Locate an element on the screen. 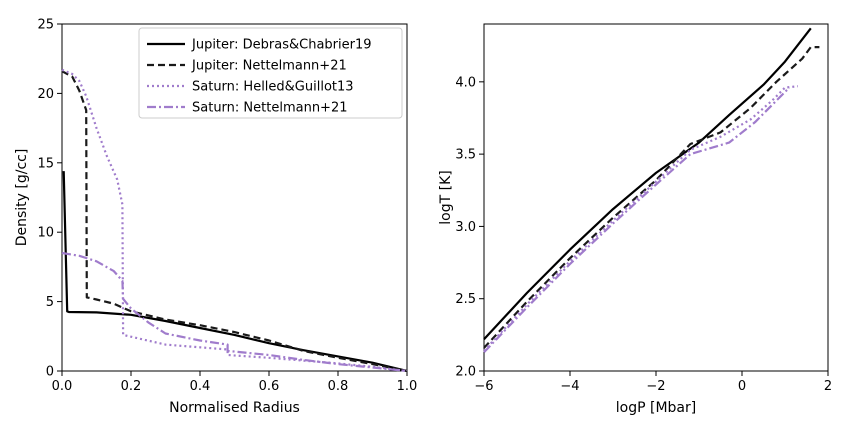 The height and width of the screenshot is (428, 855). density-y-tick-label: 0 is located at coordinates (50, 372).